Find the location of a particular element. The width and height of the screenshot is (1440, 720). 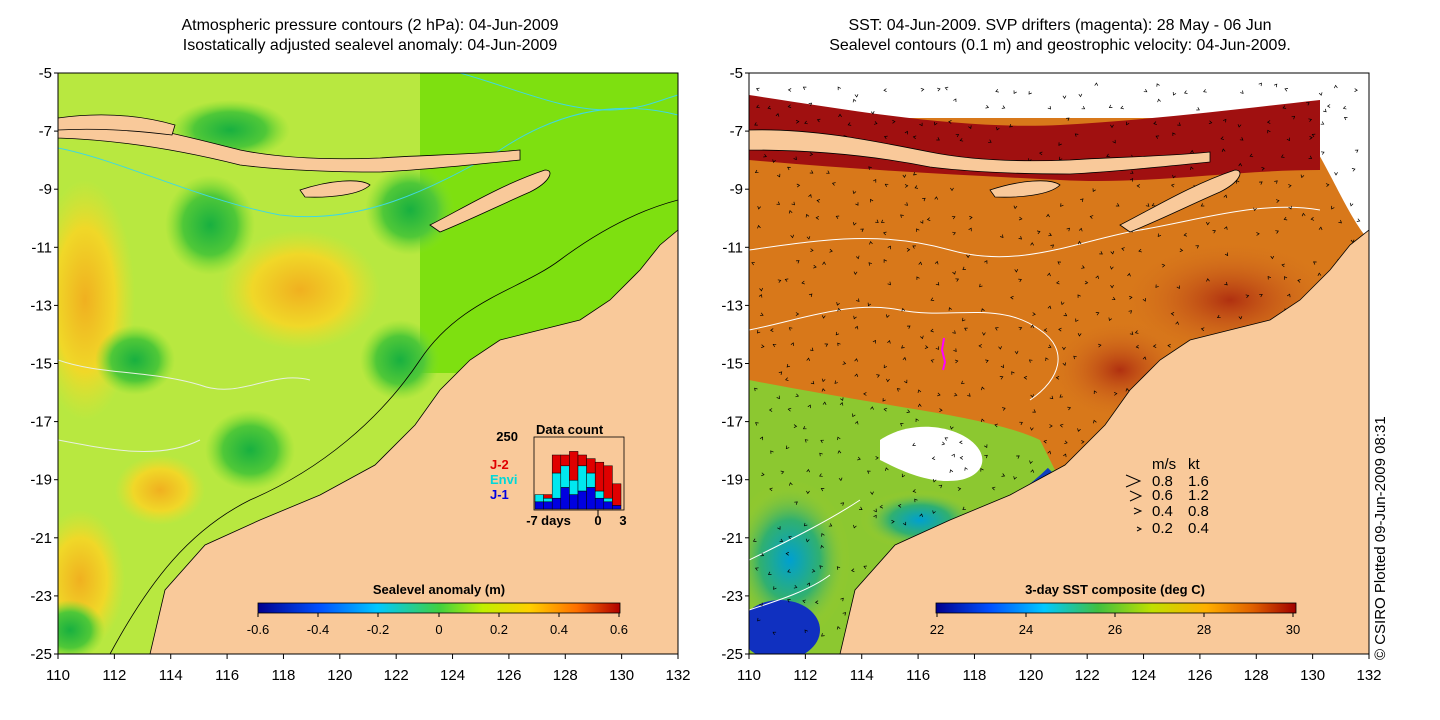

sst-tick-label: 26 is located at coordinates (1115, 629).